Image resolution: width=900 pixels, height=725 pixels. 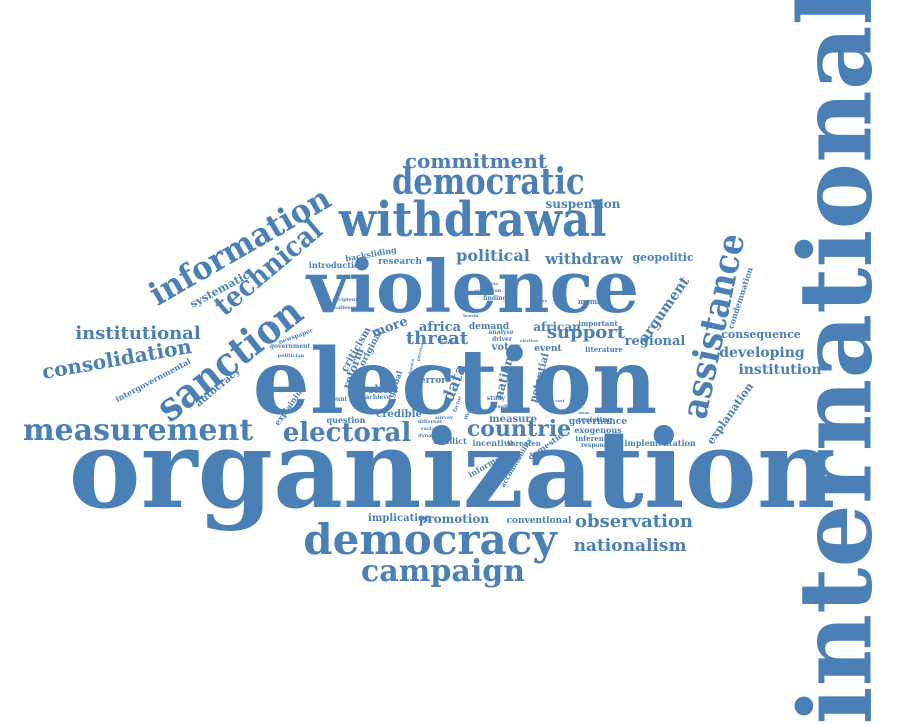 I want to click on word-finding: finding, so click(x=495, y=298).